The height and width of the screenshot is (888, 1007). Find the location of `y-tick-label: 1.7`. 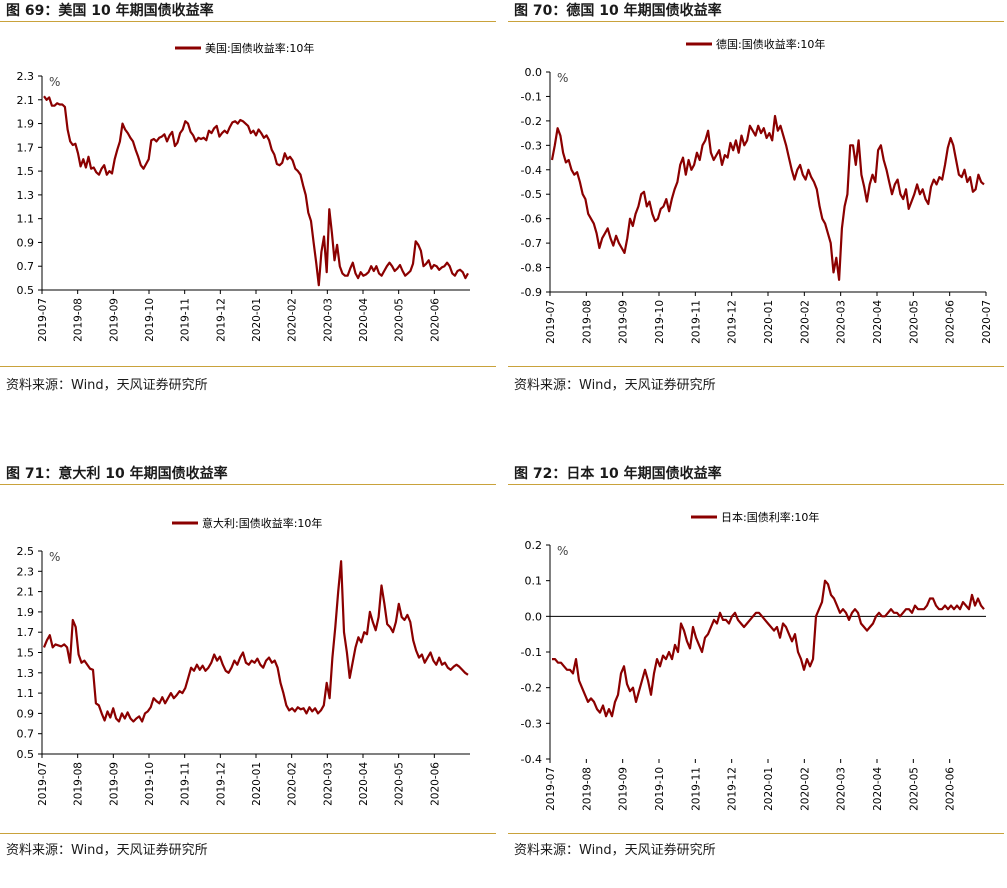

y-tick-label: 1.7 is located at coordinates (26, 147).